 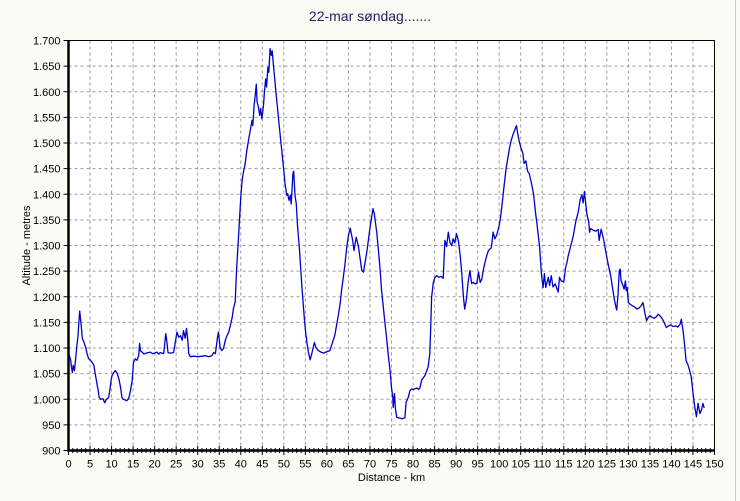 I want to click on svg-text: 1.300, so click(x=47, y=247).